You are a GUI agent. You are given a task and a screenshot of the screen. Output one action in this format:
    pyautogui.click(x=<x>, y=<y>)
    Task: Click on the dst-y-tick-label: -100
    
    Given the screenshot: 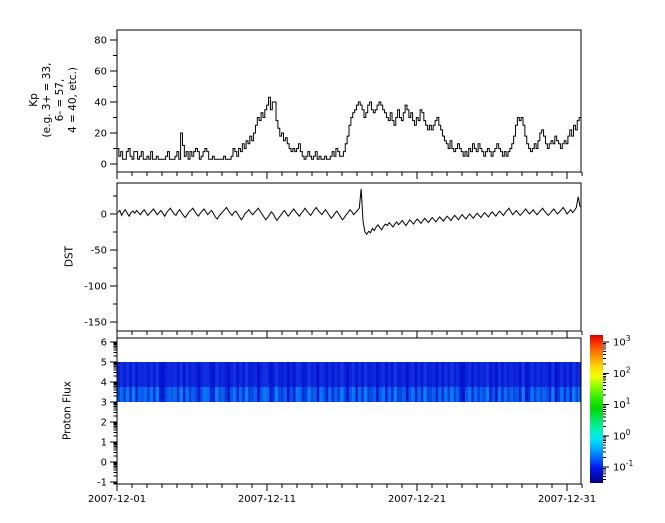 What is the action you would take?
    pyautogui.click(x=95, y=287)
    